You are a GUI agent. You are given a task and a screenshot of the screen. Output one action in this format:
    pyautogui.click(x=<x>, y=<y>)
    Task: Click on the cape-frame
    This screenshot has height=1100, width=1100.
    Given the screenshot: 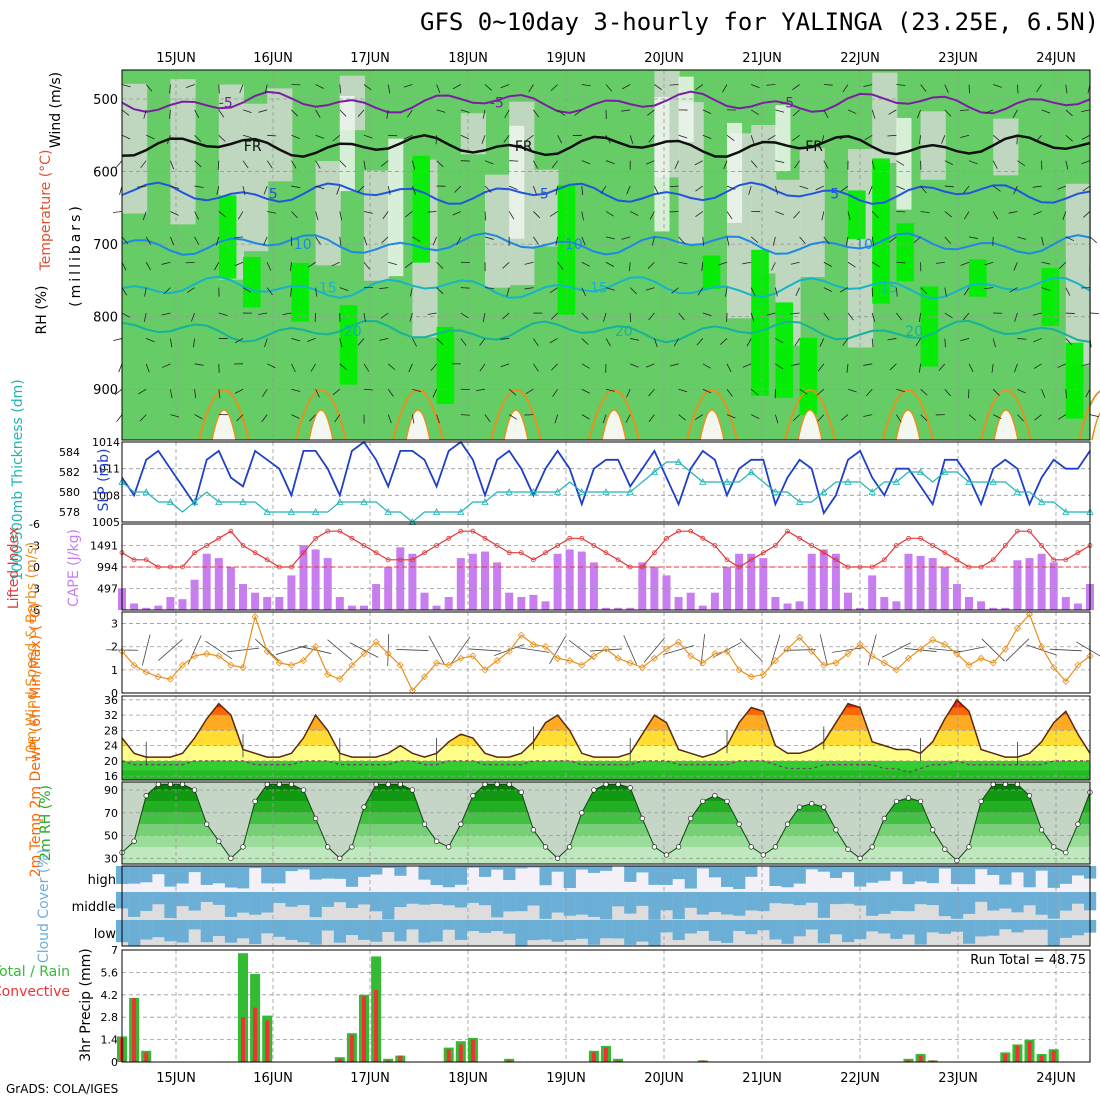 What is the action you would take?
    pyautogui.click(x=606, y=567)
    